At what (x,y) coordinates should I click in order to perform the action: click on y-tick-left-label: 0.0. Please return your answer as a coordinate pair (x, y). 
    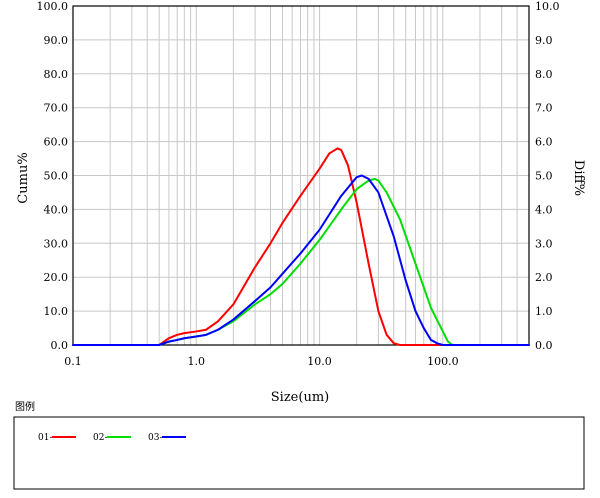
    Looking at the image, I should click on (60, 345).